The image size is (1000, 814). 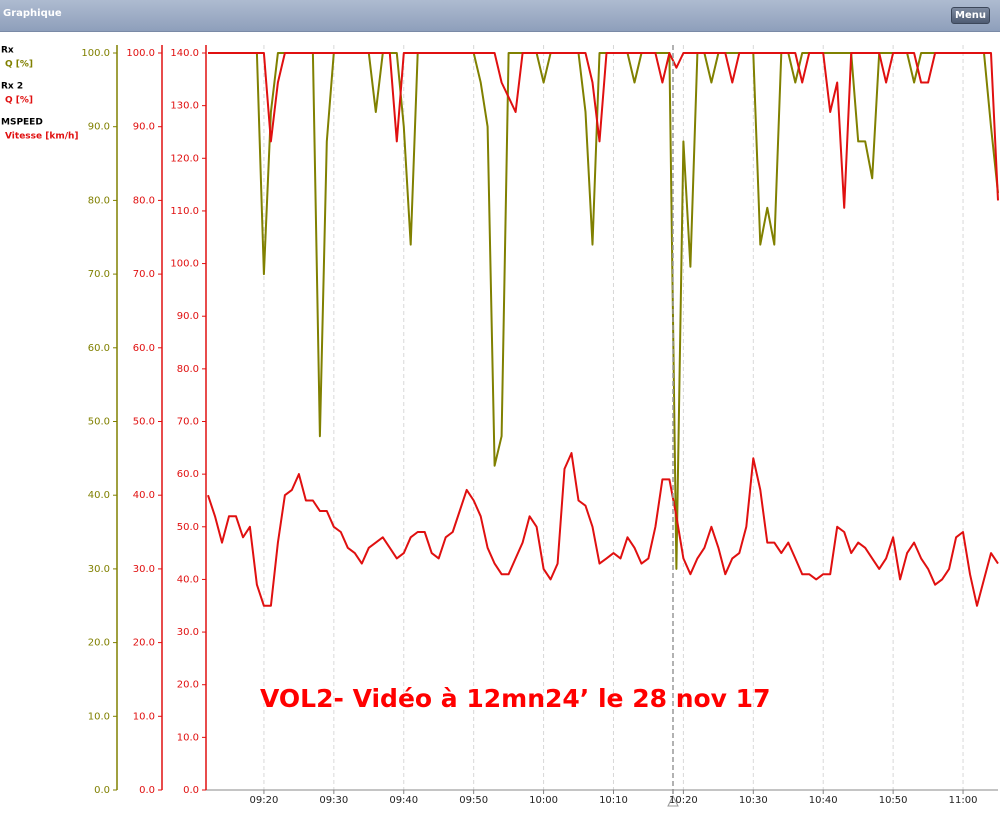 I want to click on x-tick-label: 10:10, so click(x=613, y=800).